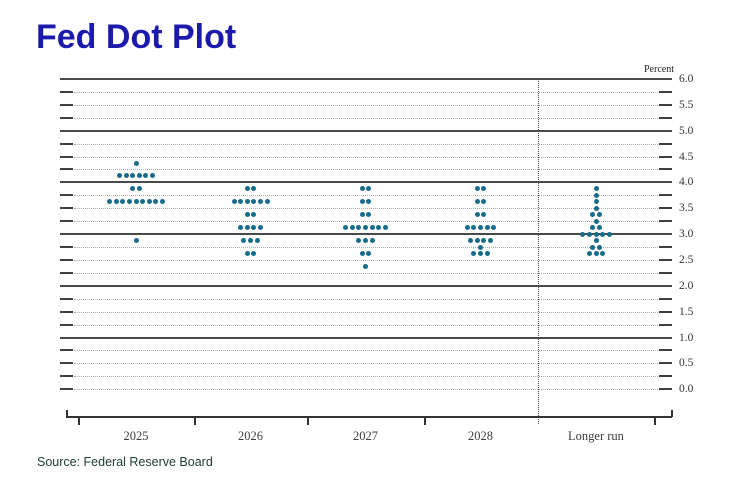 Image resolution: width=747 pixels, height=491 pixels. What do you see at coordinates (366, 377) in the screenshot?
I see `gridline-0.25` at bounding box center [366, 377].